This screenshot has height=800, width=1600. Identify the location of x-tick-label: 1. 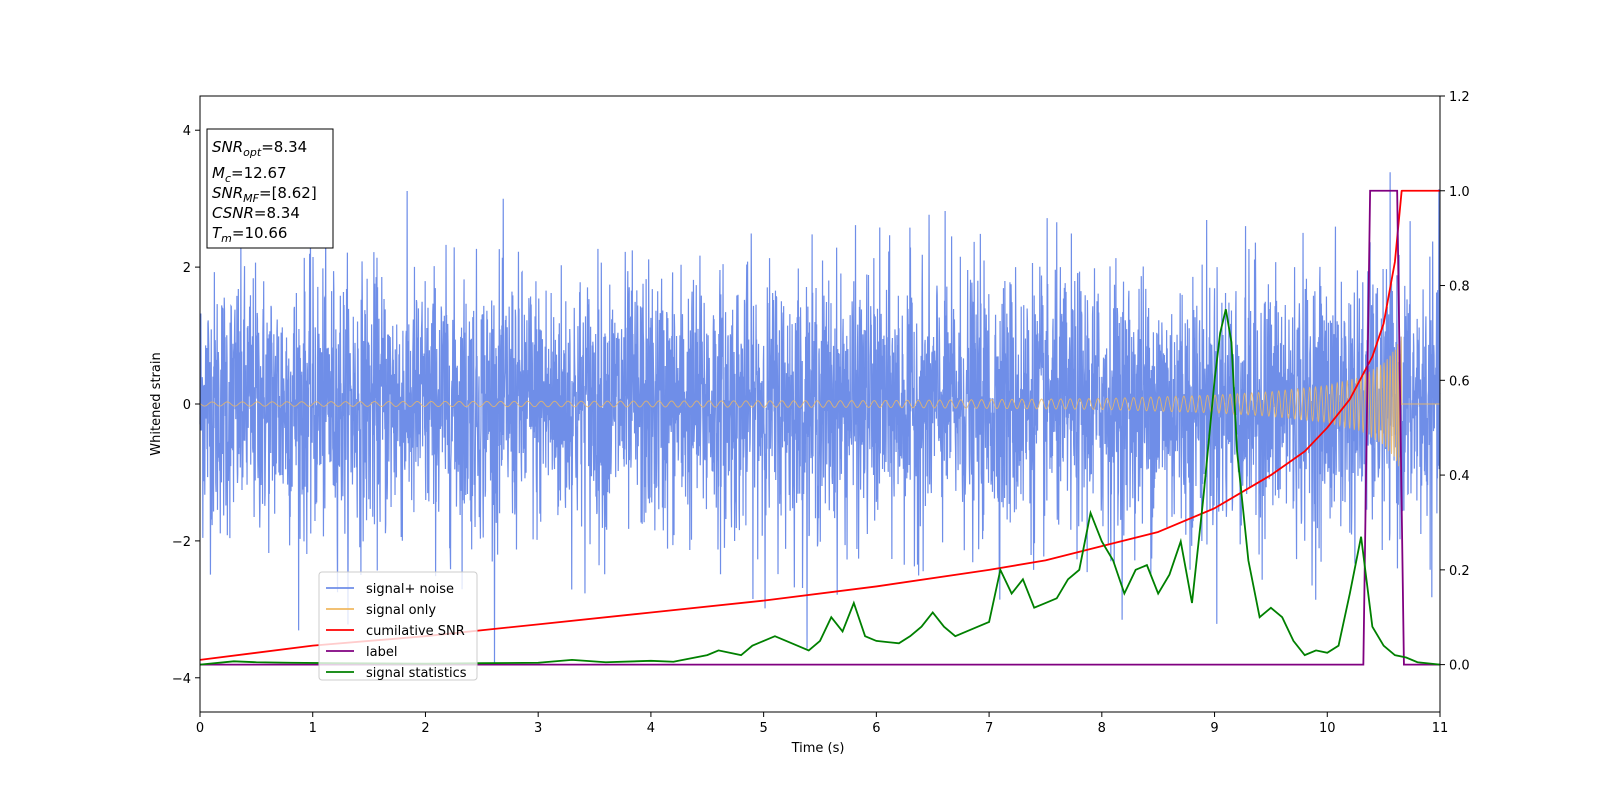
(313, 728).